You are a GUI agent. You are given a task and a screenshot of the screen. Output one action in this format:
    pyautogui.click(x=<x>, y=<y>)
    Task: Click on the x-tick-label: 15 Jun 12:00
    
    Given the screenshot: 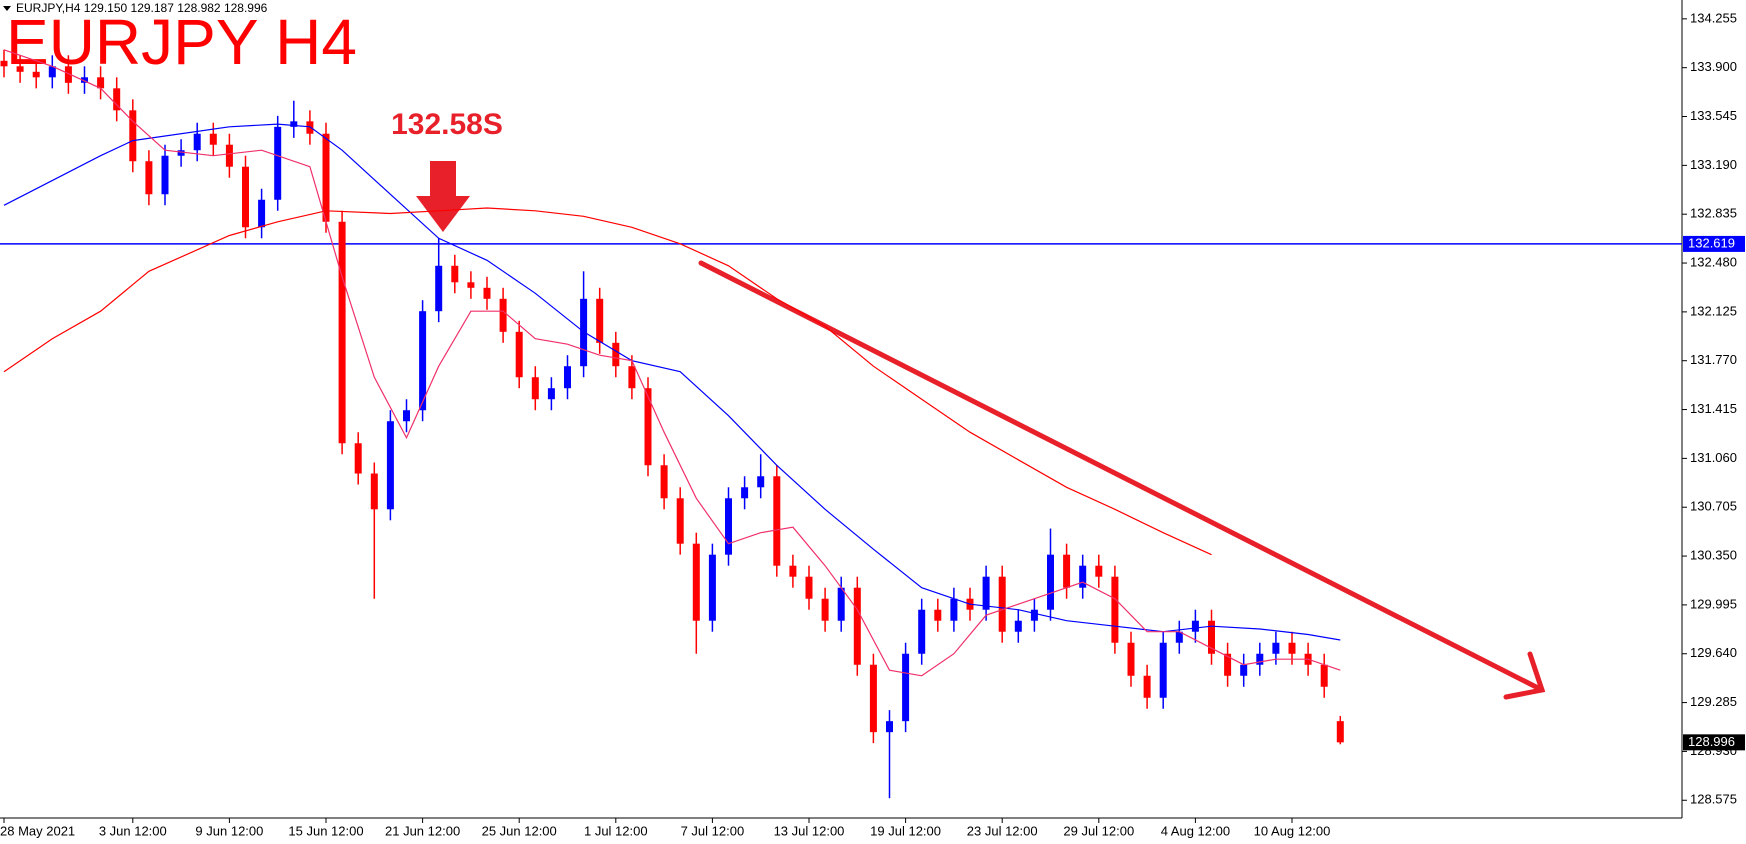 What is the action you would take?
    pyautogui.click(x=325, y=830)
    